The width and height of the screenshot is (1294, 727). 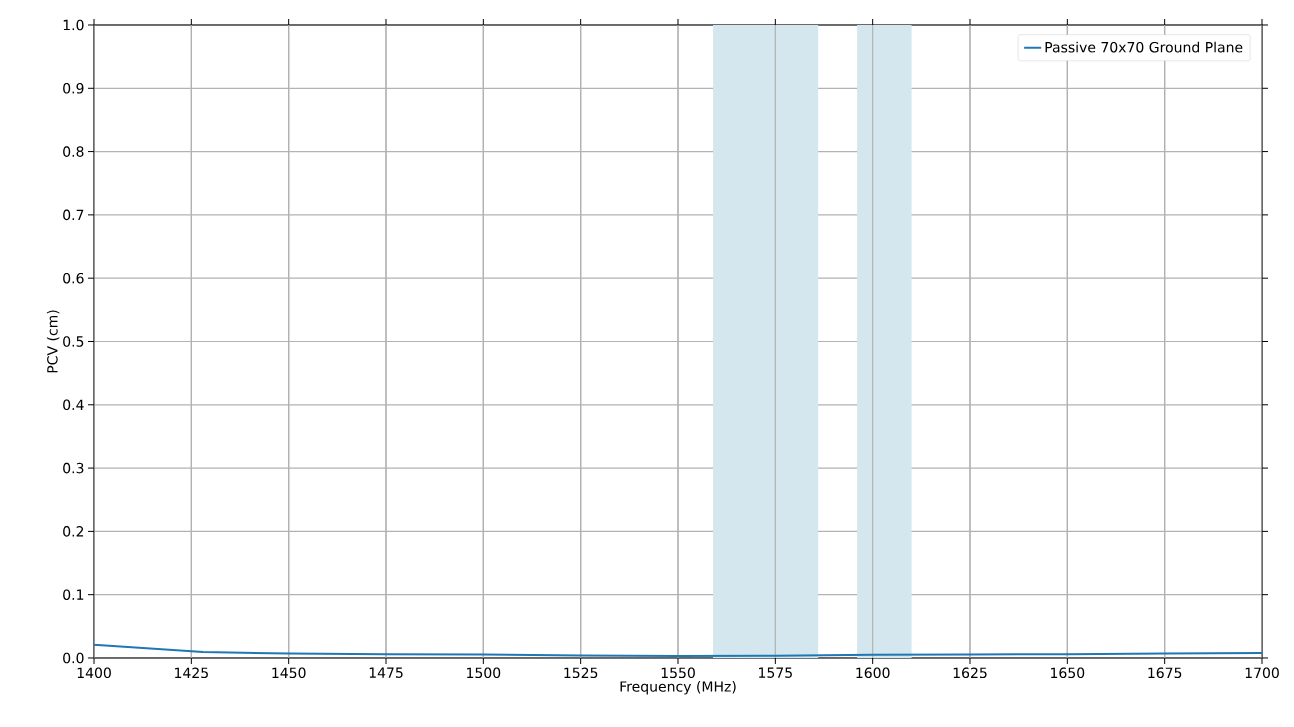 I want to click on x-tick-label: 1650, so click(x=1068, y=673).